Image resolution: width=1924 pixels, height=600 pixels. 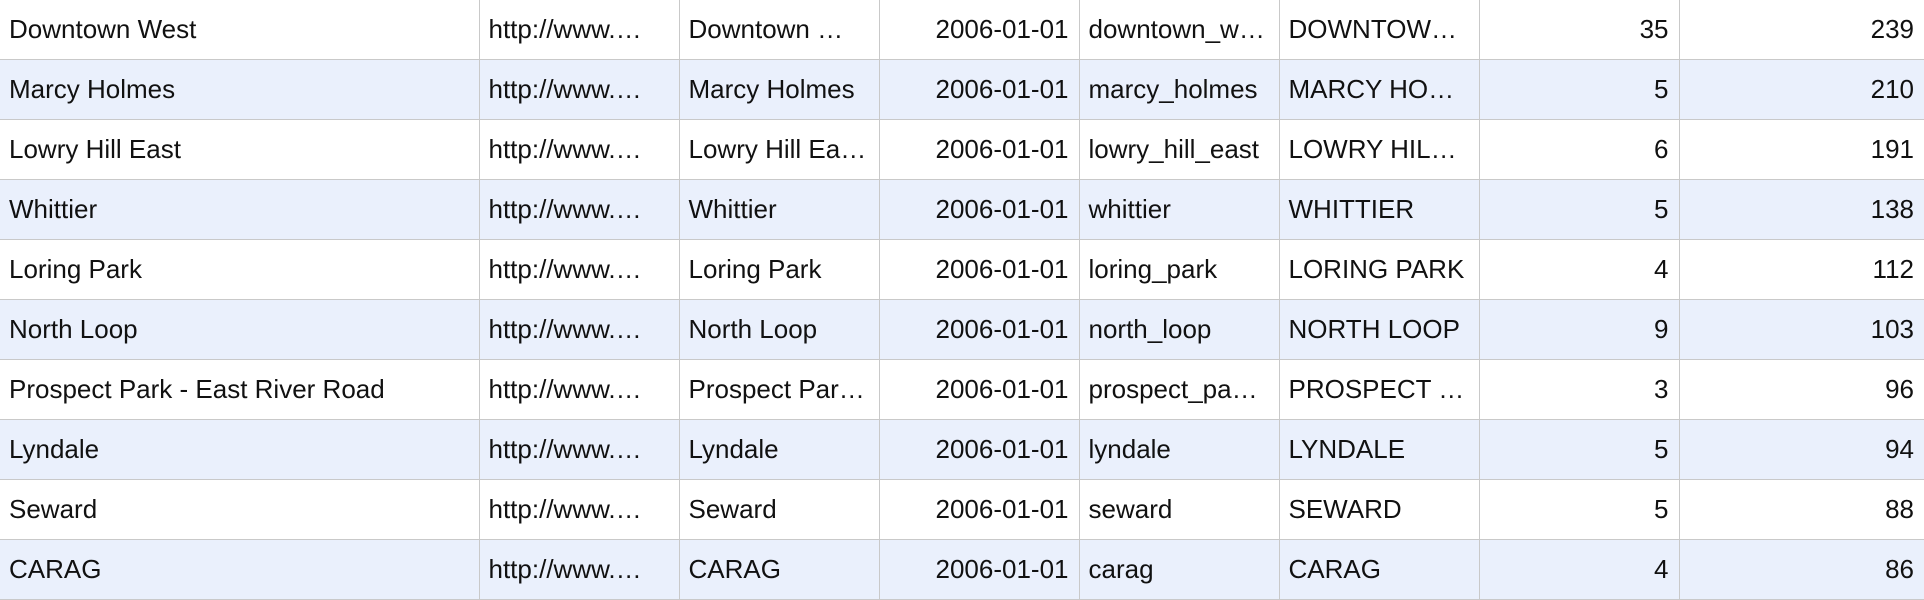 What do you see at coordinates (1379, 509) in the screenshot?
I see `cell-upper-name: SEWARD` at bounding box center [1379, 509].